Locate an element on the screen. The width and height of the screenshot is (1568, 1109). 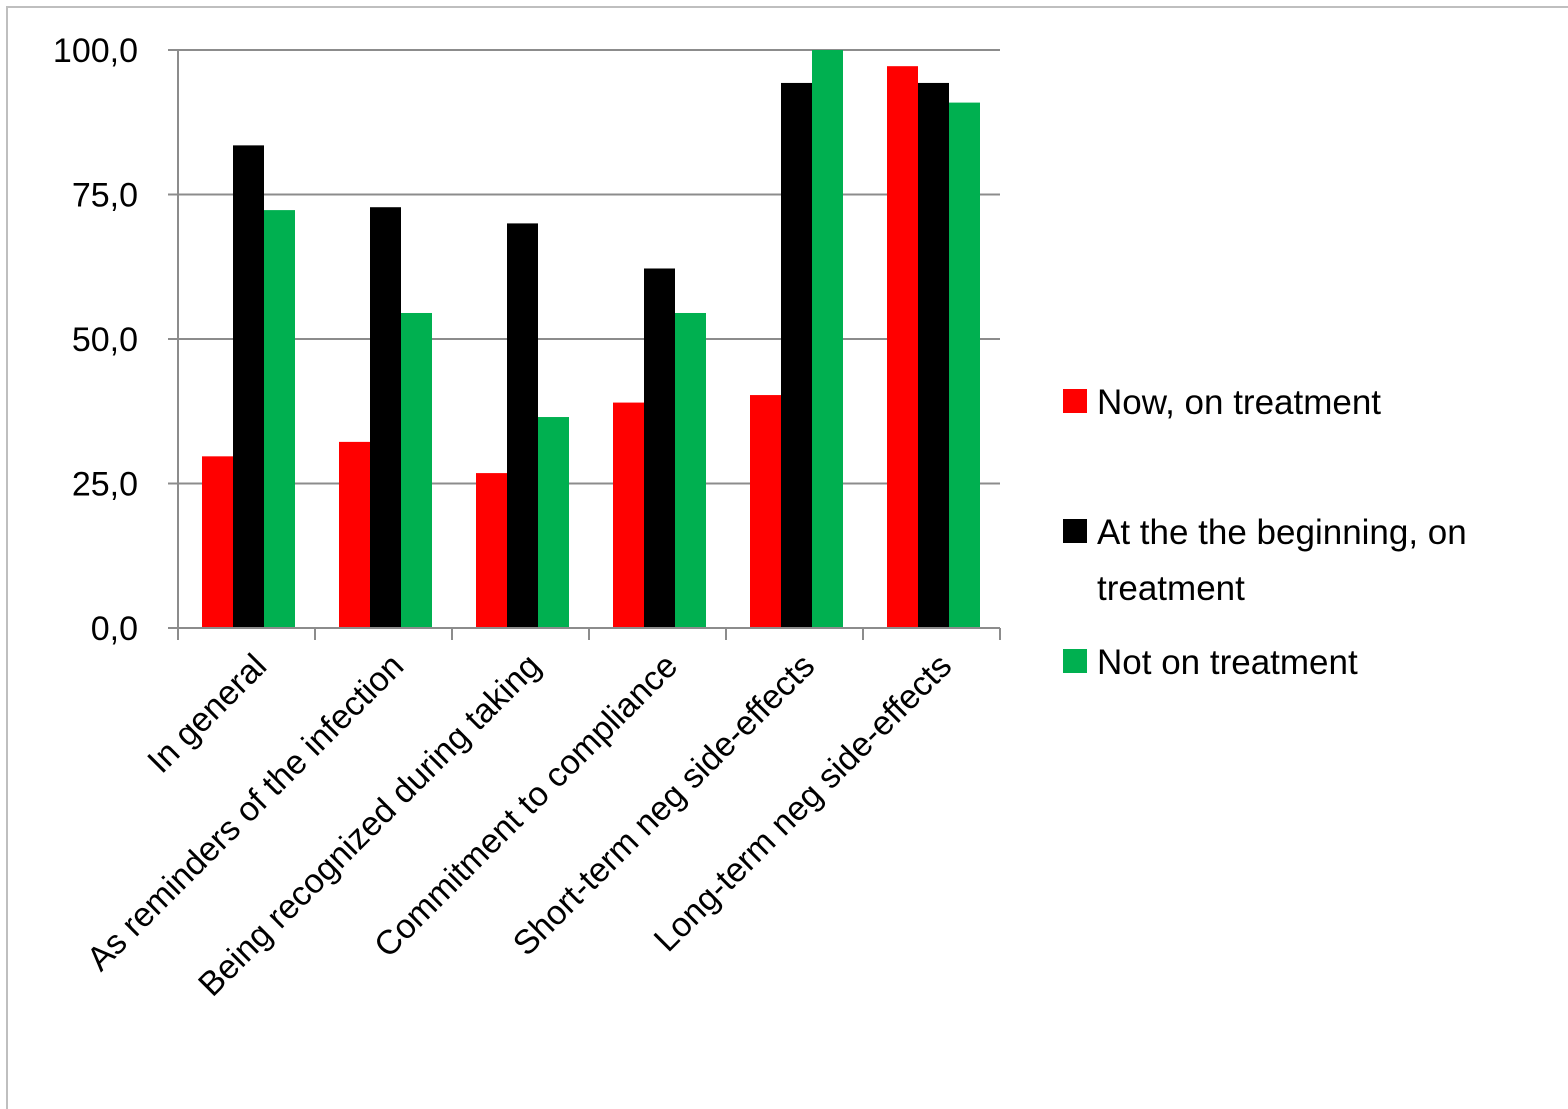
y-axis-tick-labels: 0,0 25,0 50,0 75,0 100,0 is located at coordinates (95, 340).